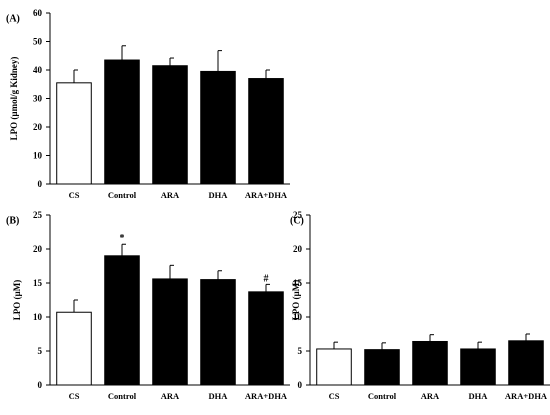 The height and width of the screenshot is (415, 550). What do you see at coordinates (38, 13) in the screenshot?
I see `y-tick-label: 60` at bounding box center [38, 13].